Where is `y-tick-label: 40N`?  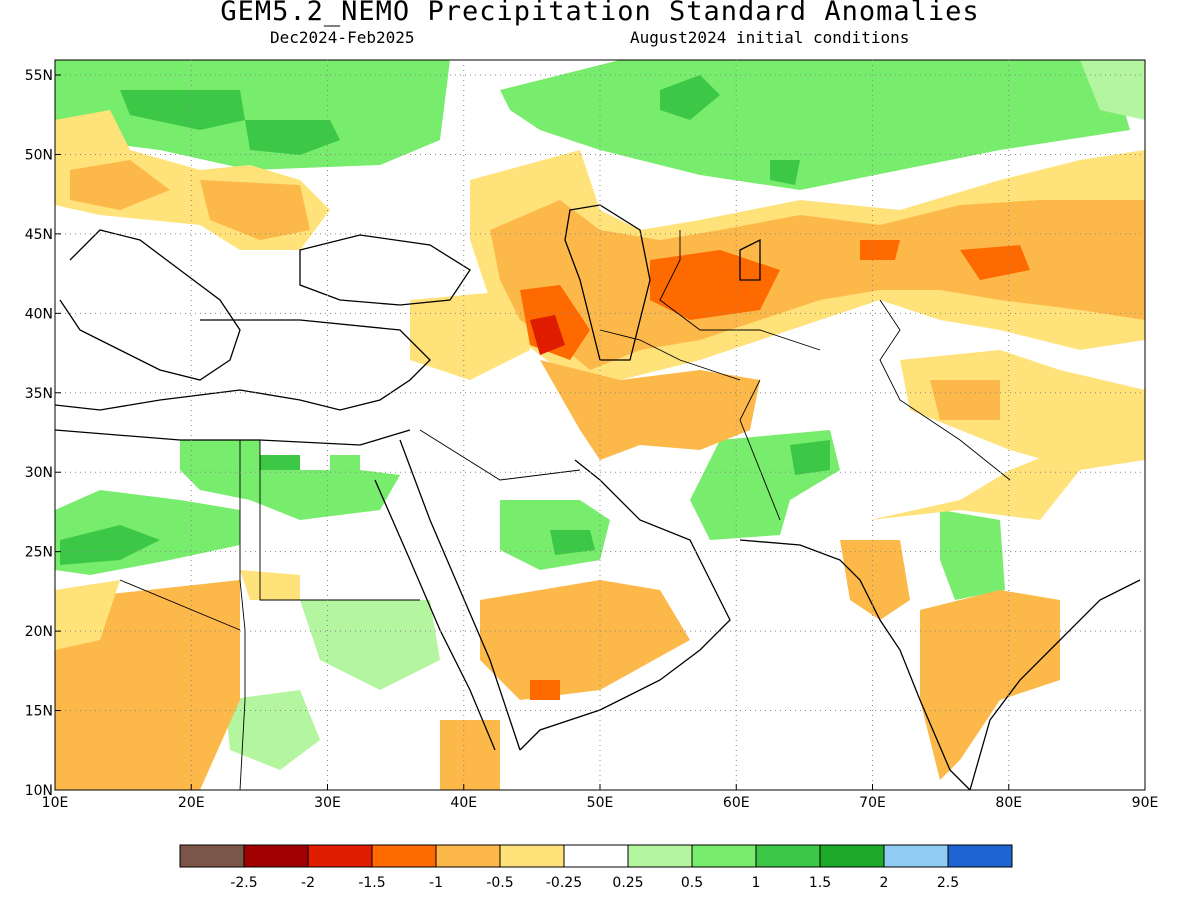 y-tick-label: 40N is located at coordinates (39, 314).